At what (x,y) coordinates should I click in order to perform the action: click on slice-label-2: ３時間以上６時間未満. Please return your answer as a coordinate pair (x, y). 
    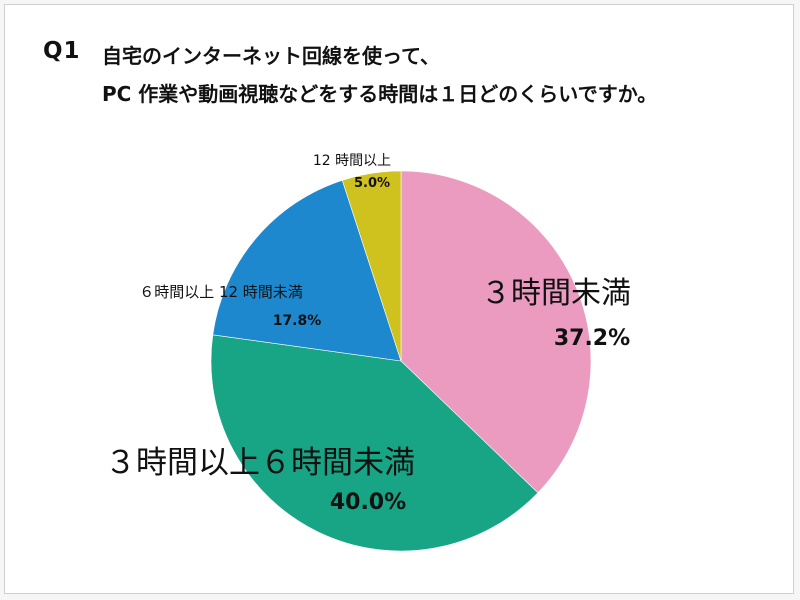
    Looking at the image, I should click on (260, 463).